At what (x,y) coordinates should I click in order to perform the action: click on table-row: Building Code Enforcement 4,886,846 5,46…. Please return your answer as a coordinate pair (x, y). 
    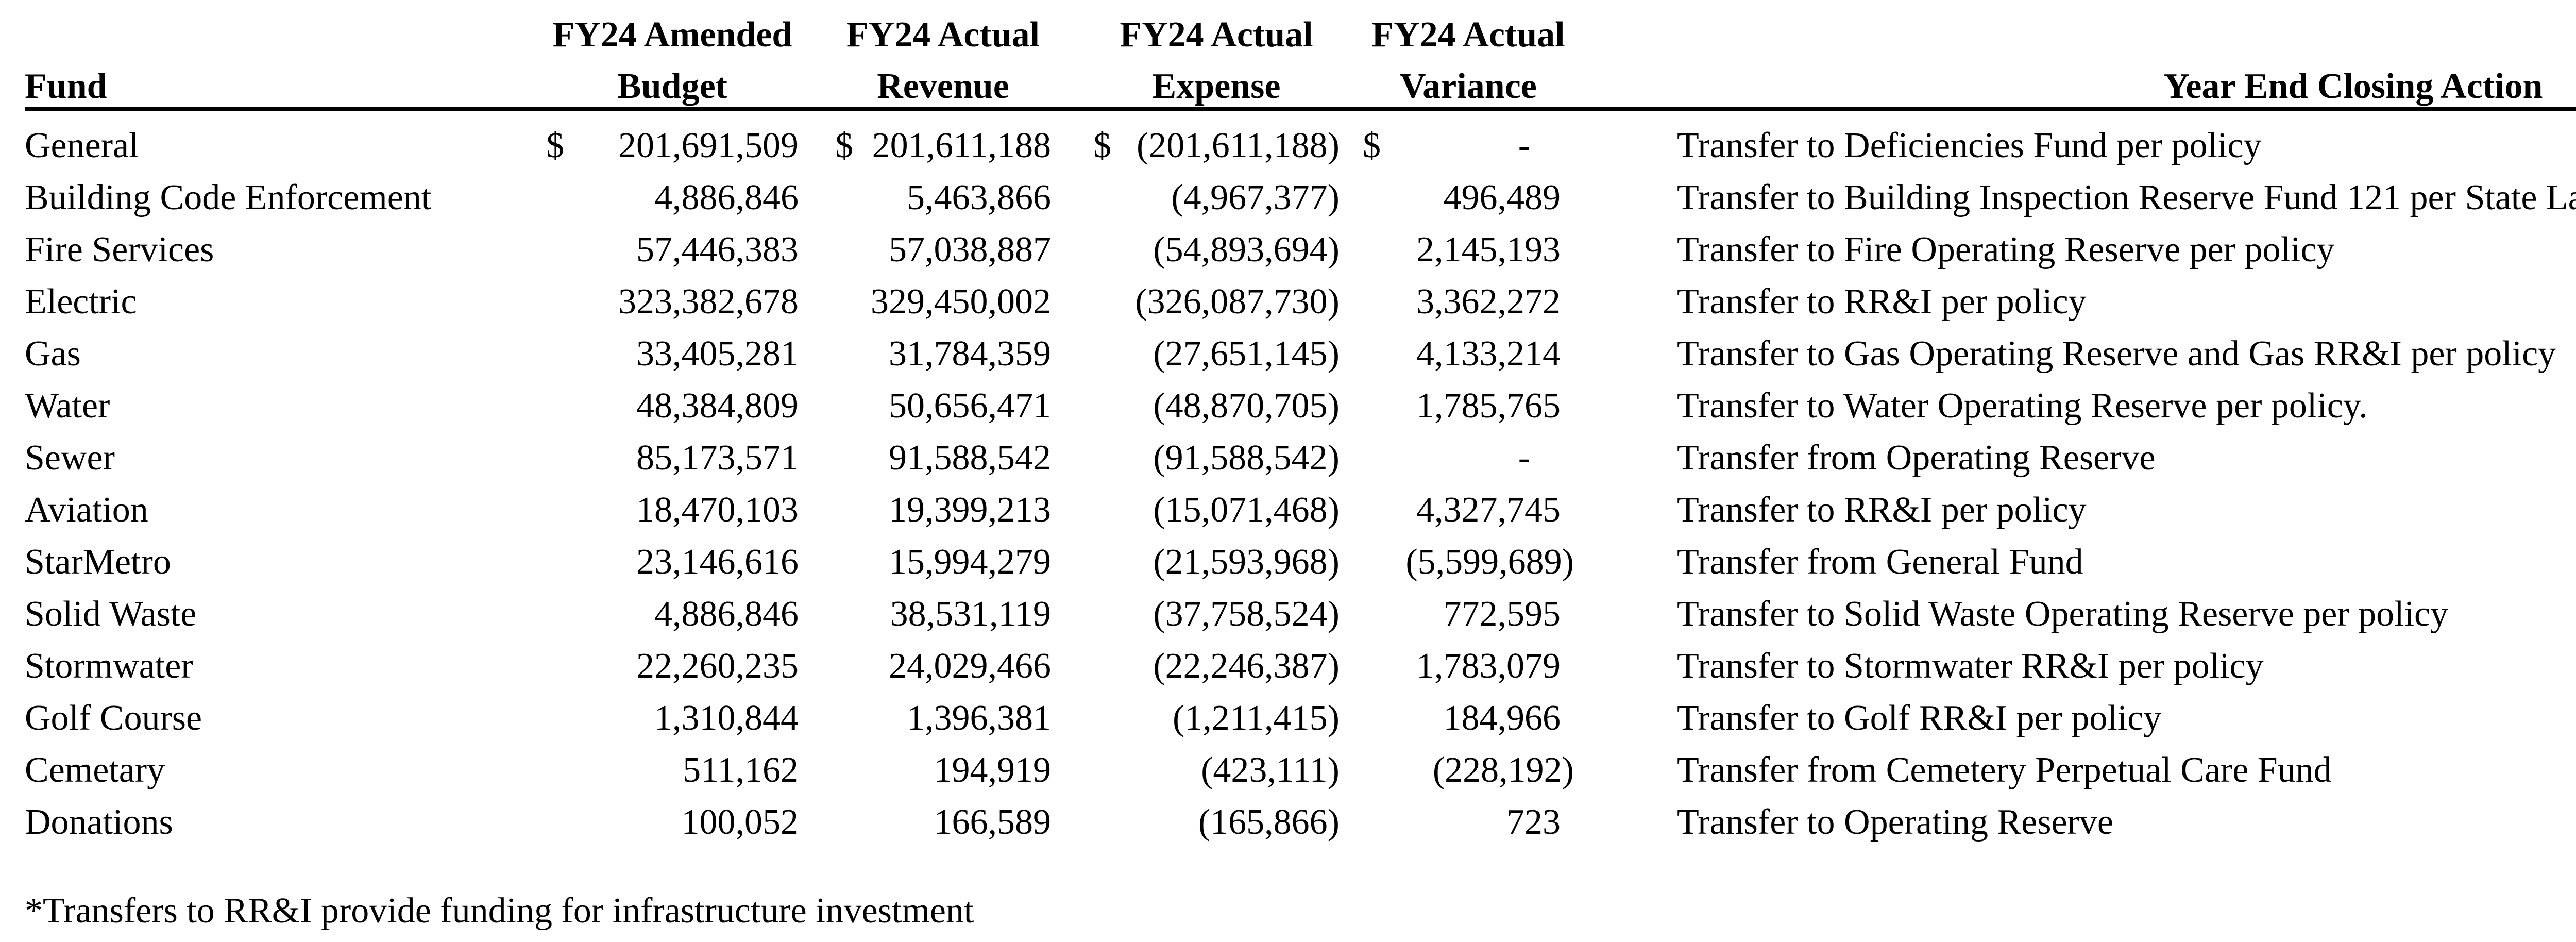
    Looking at the image, I should click on (1288, 198).